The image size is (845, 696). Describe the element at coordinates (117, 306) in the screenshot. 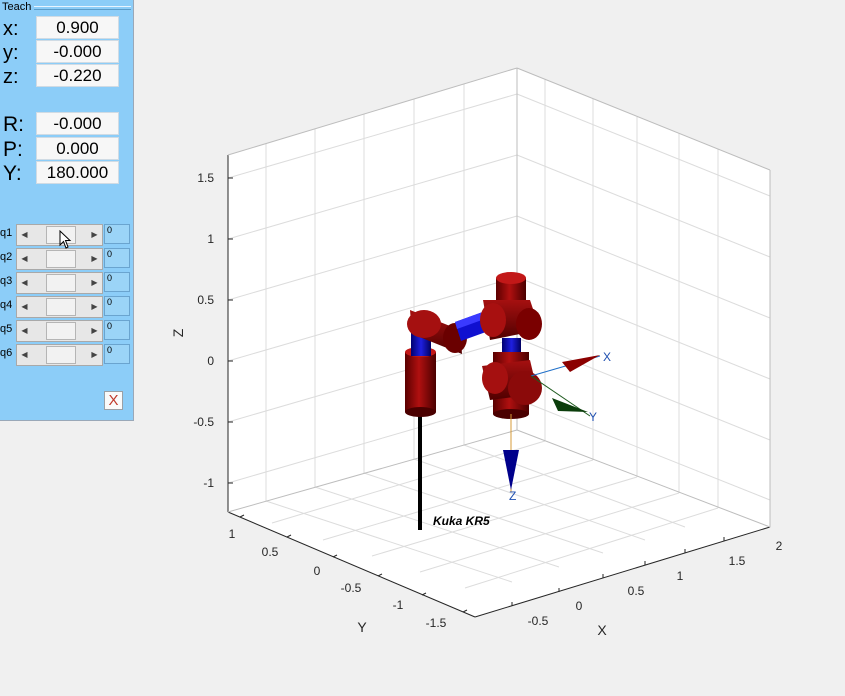

I see `joint-q4-value: 0` at that location.